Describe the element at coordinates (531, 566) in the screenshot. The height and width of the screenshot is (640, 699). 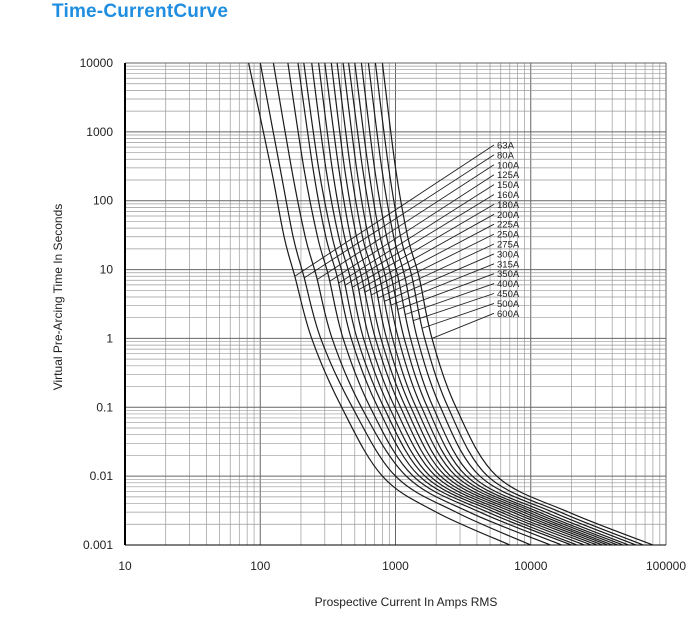
I see `x-tick-label: 10000` at that location.